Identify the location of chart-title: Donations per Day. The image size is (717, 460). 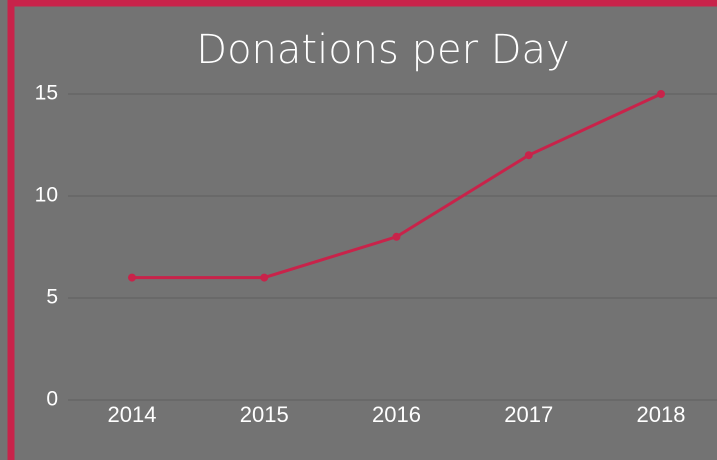
(382, 50).